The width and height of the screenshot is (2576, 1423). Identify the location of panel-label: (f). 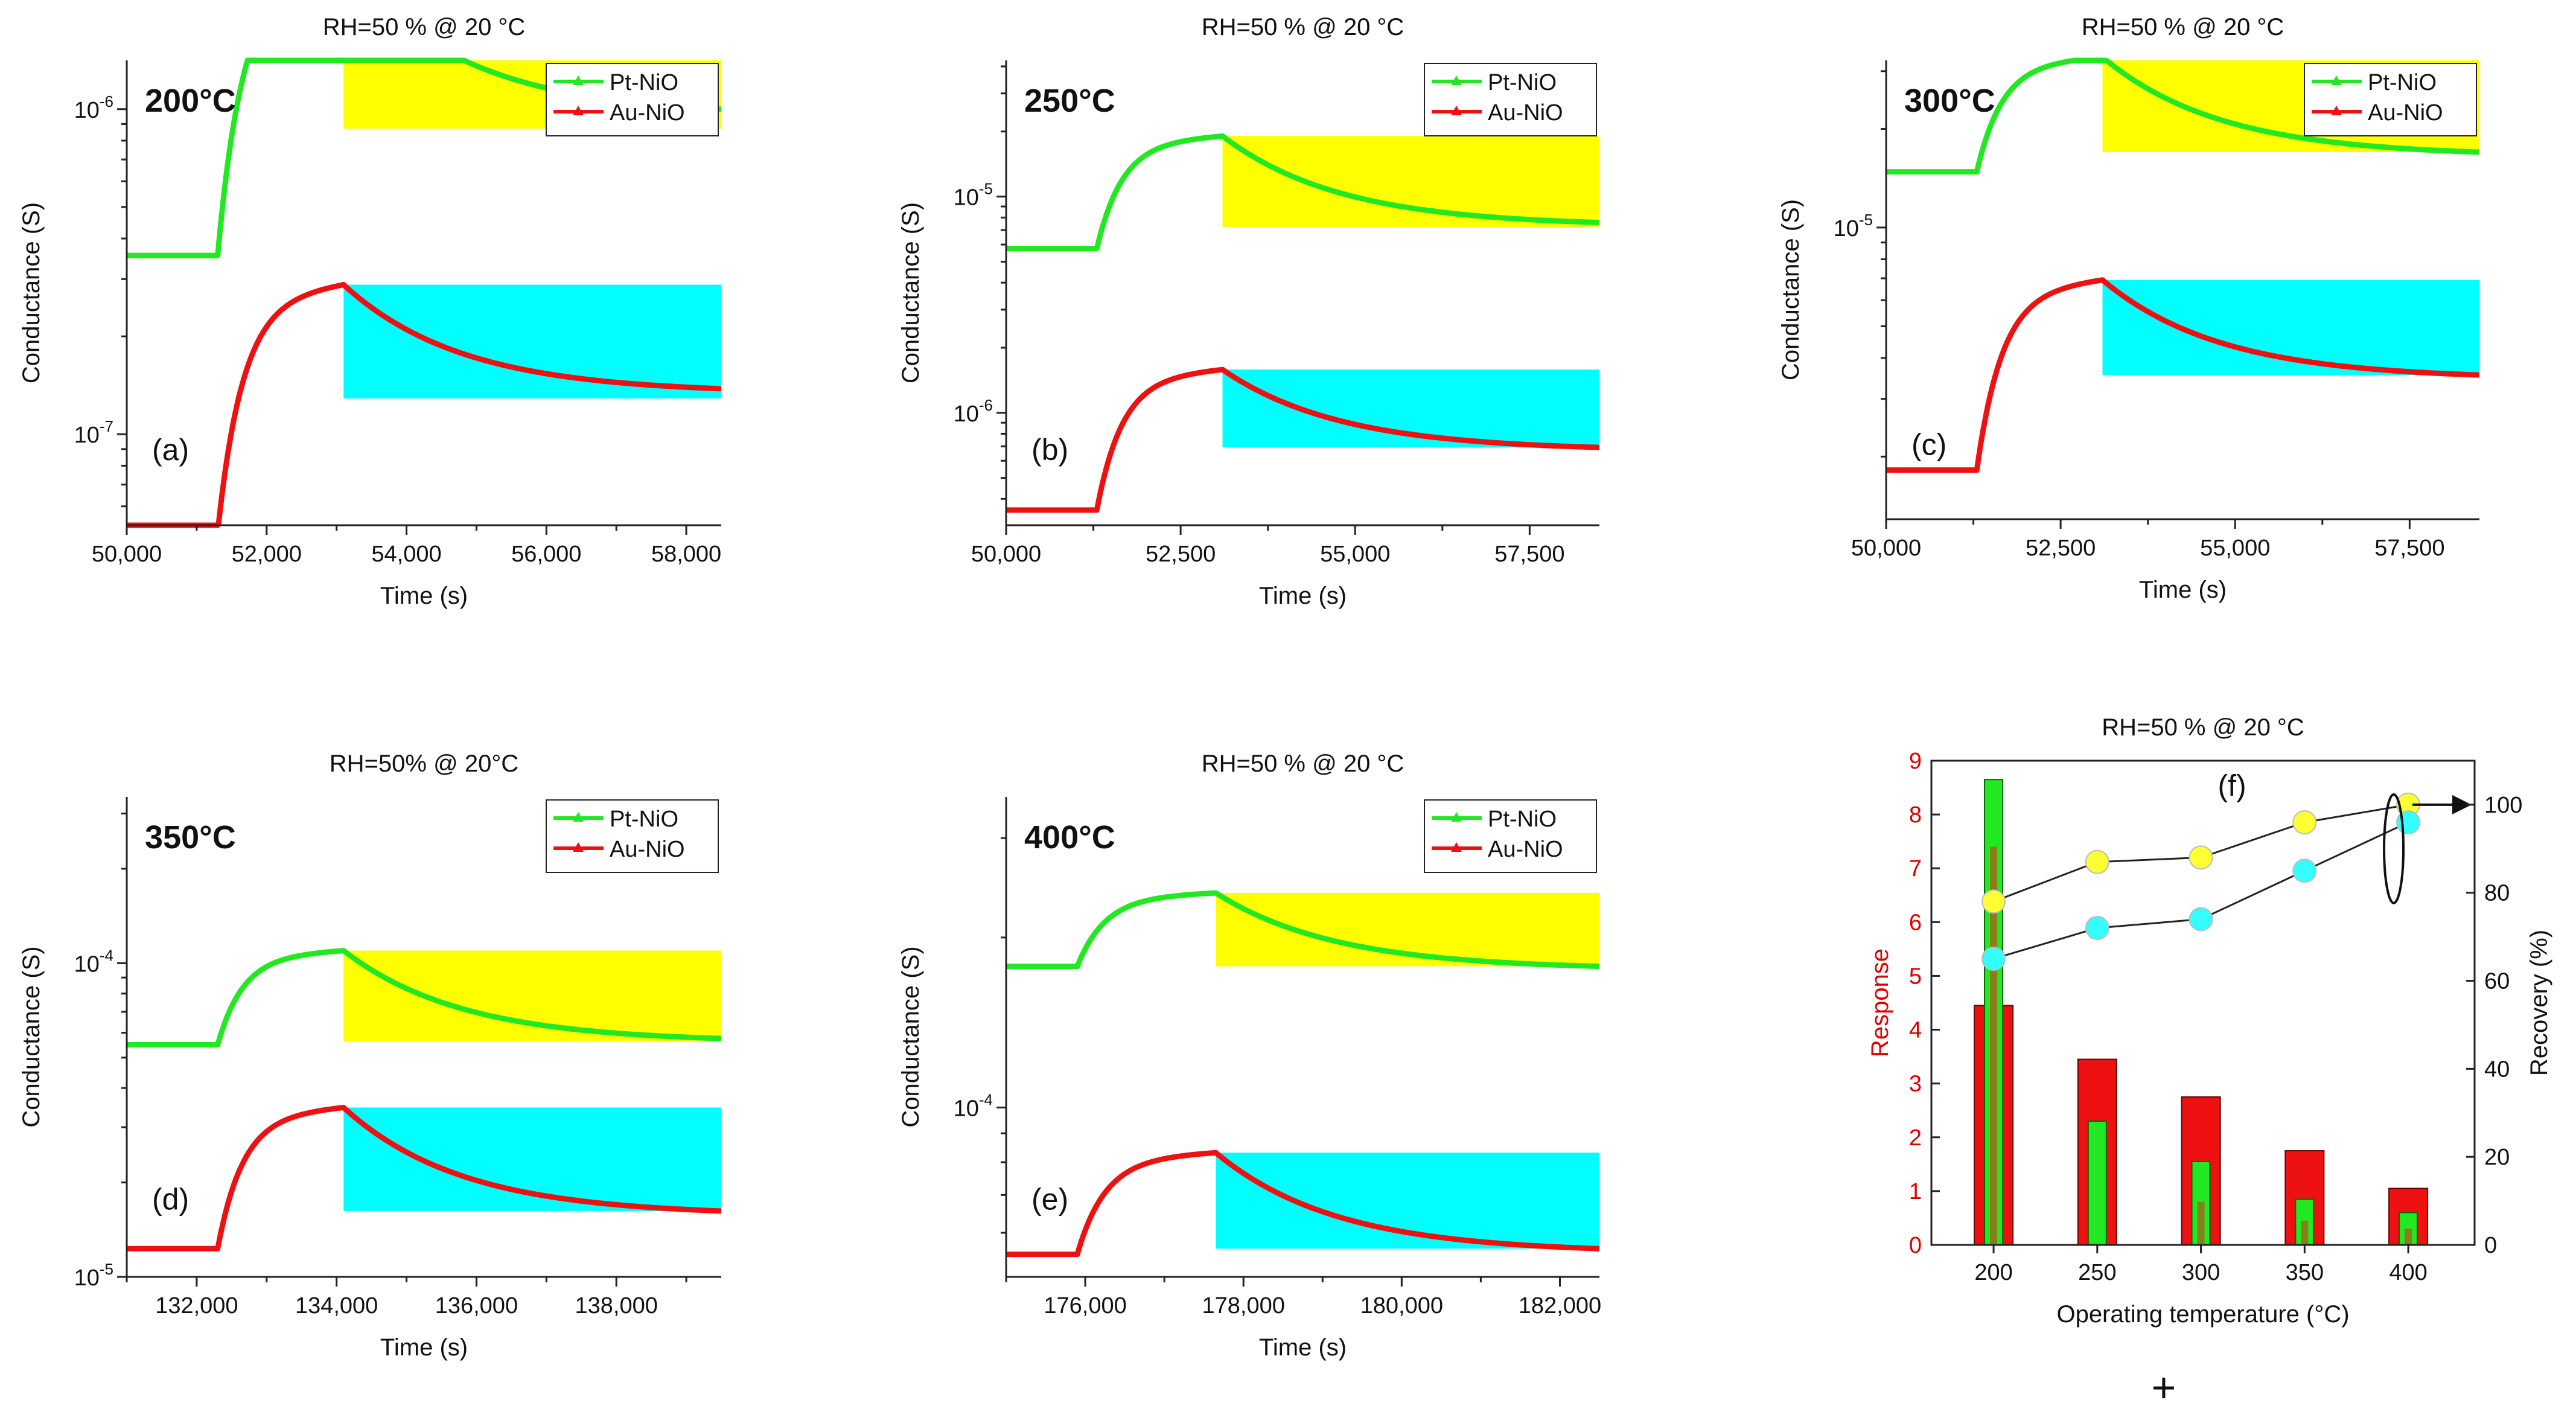
(2231, 786).